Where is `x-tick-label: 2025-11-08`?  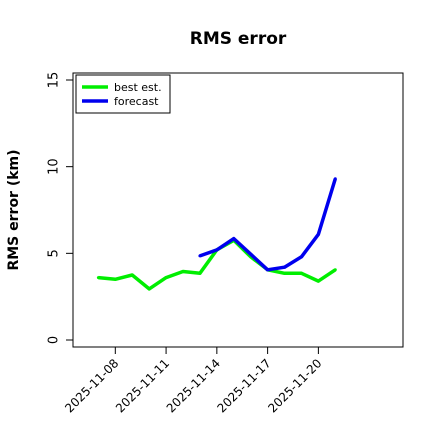
x-tick-label: 2025-11-08 is located at coordinates (91, 385).